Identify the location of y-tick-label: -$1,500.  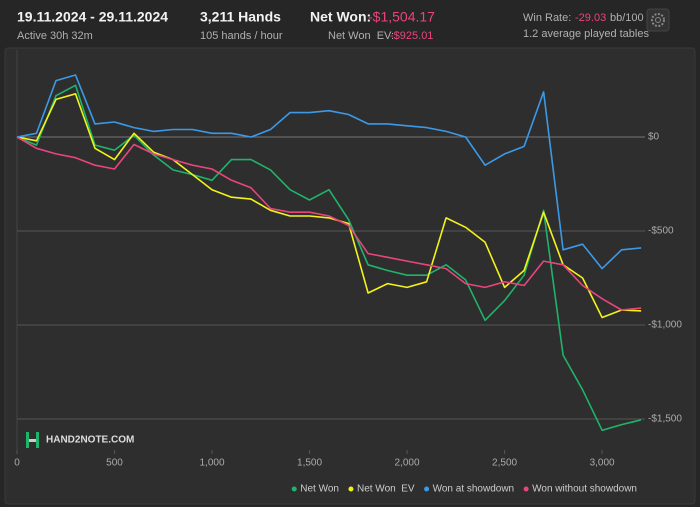
(665, 419).